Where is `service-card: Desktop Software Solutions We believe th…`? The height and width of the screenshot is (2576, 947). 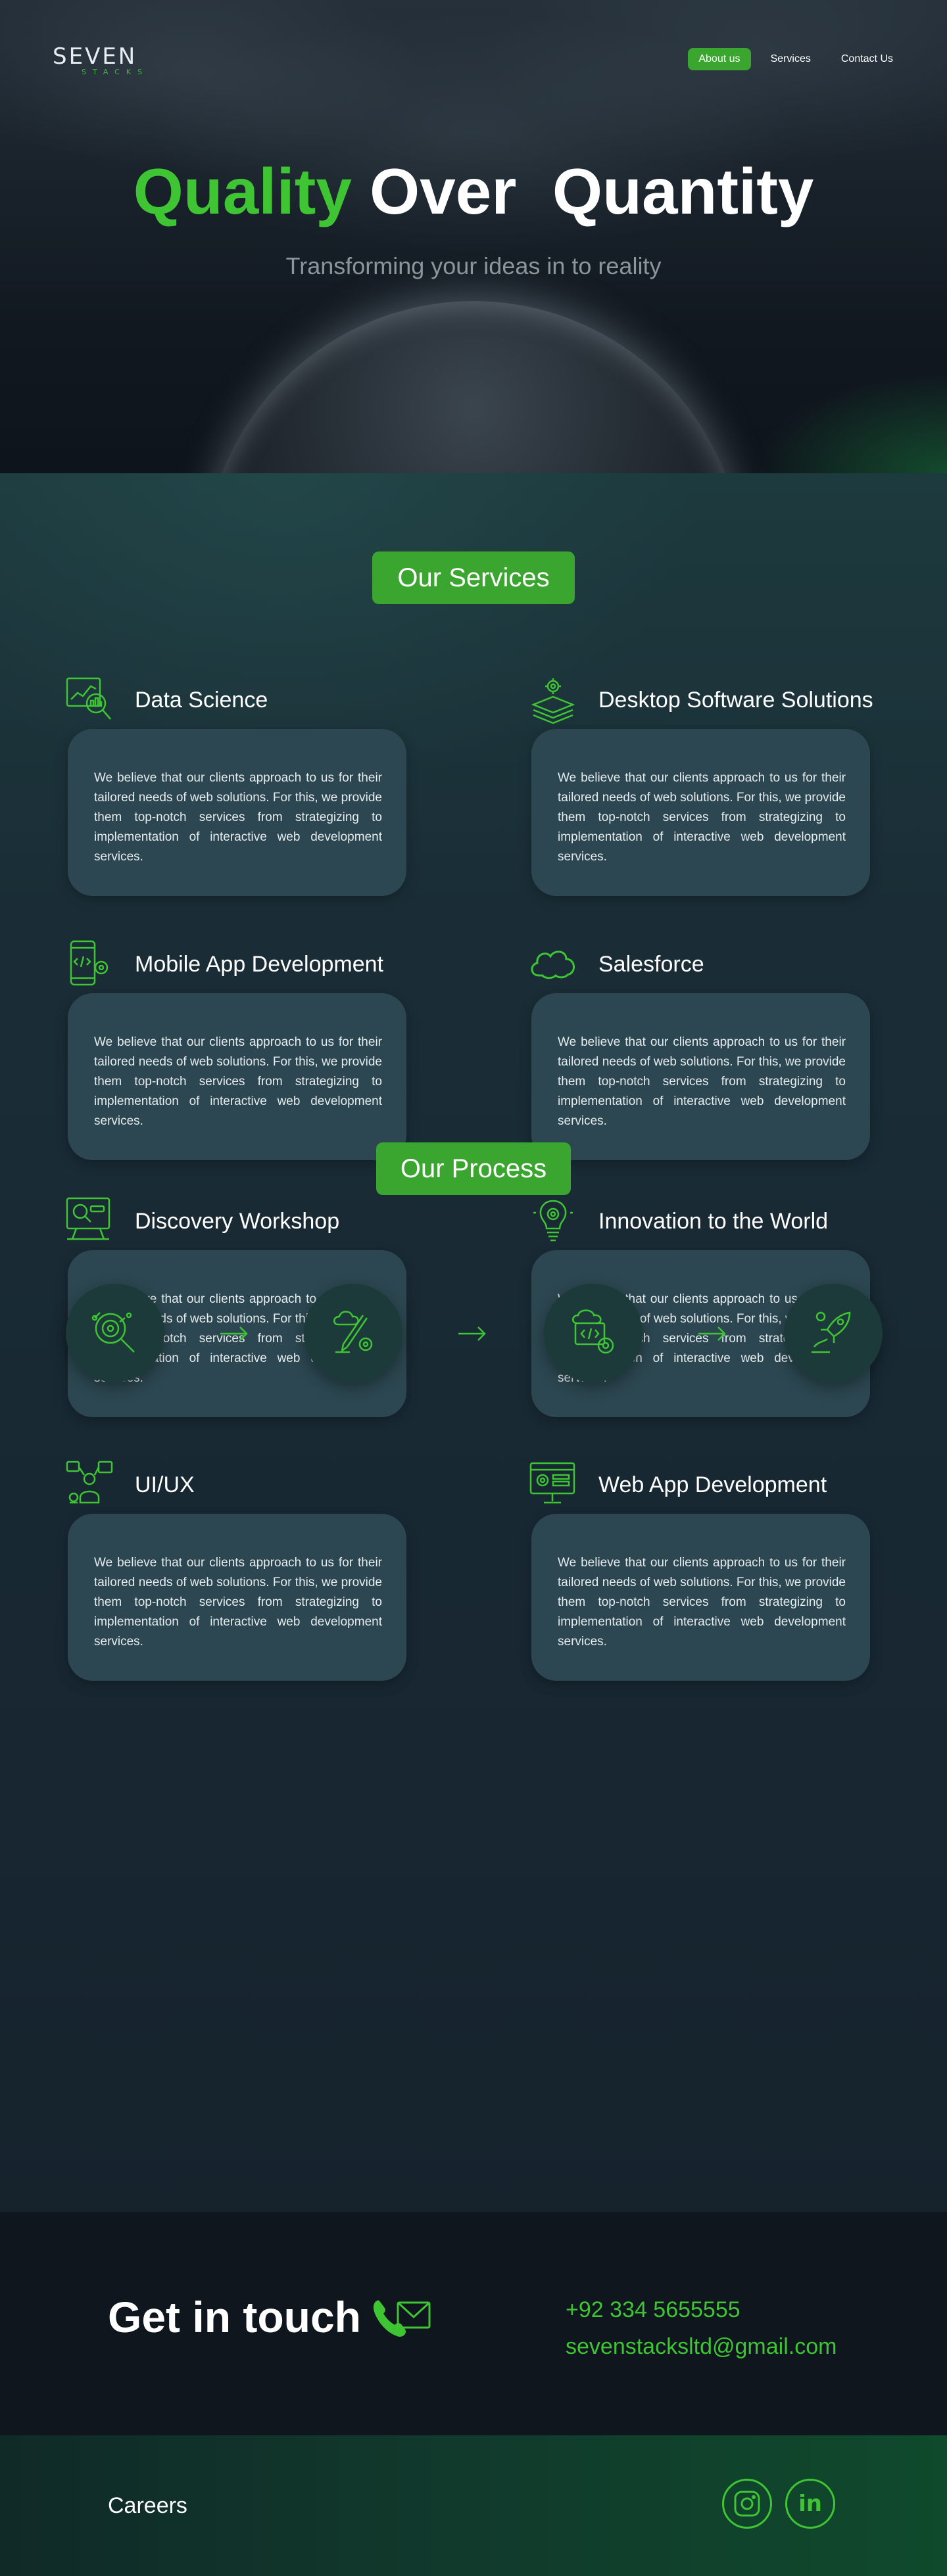
service-card: Desktop Software Solutions We believe th… is located at coordinates (700, 789).